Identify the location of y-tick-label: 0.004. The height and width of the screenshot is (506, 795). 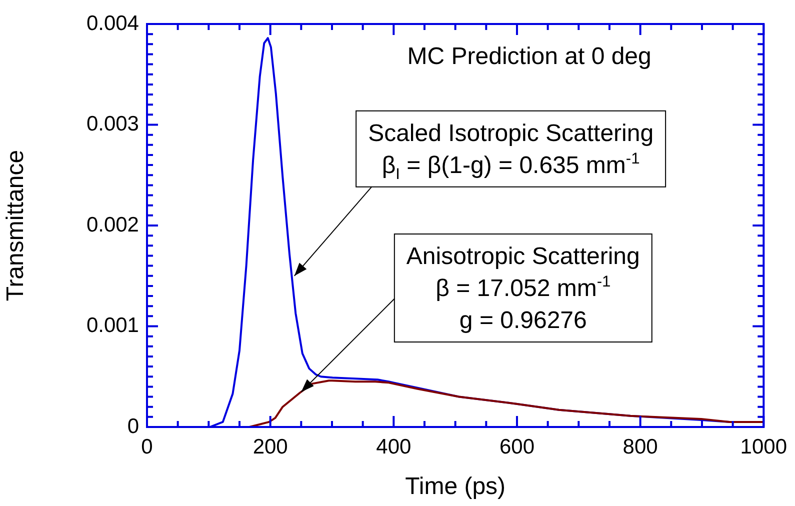
(113, 23).